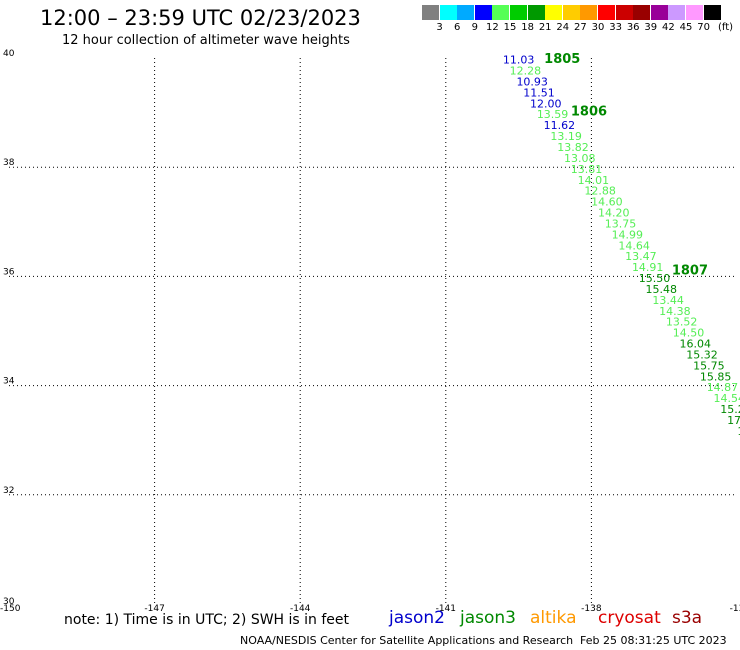 The height and width of the screenshot is (650, 740). Describe the element at coordinates (648, 267) in the screenshot. I see `wave-height-label: 14.91` at that location.